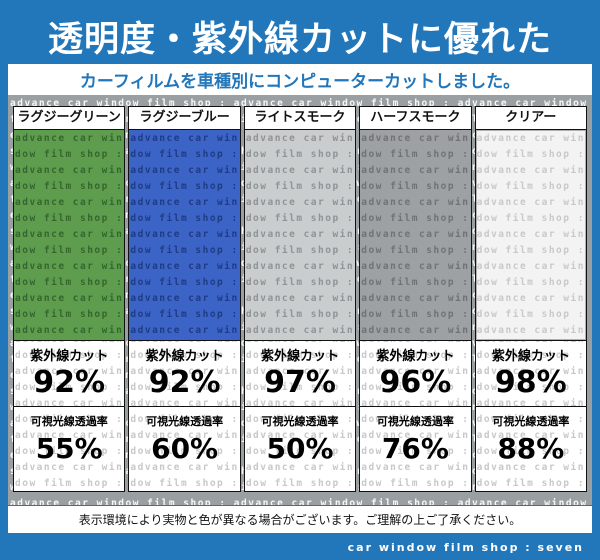  I want to click on vlt-value: 76%, so click(415, 448).